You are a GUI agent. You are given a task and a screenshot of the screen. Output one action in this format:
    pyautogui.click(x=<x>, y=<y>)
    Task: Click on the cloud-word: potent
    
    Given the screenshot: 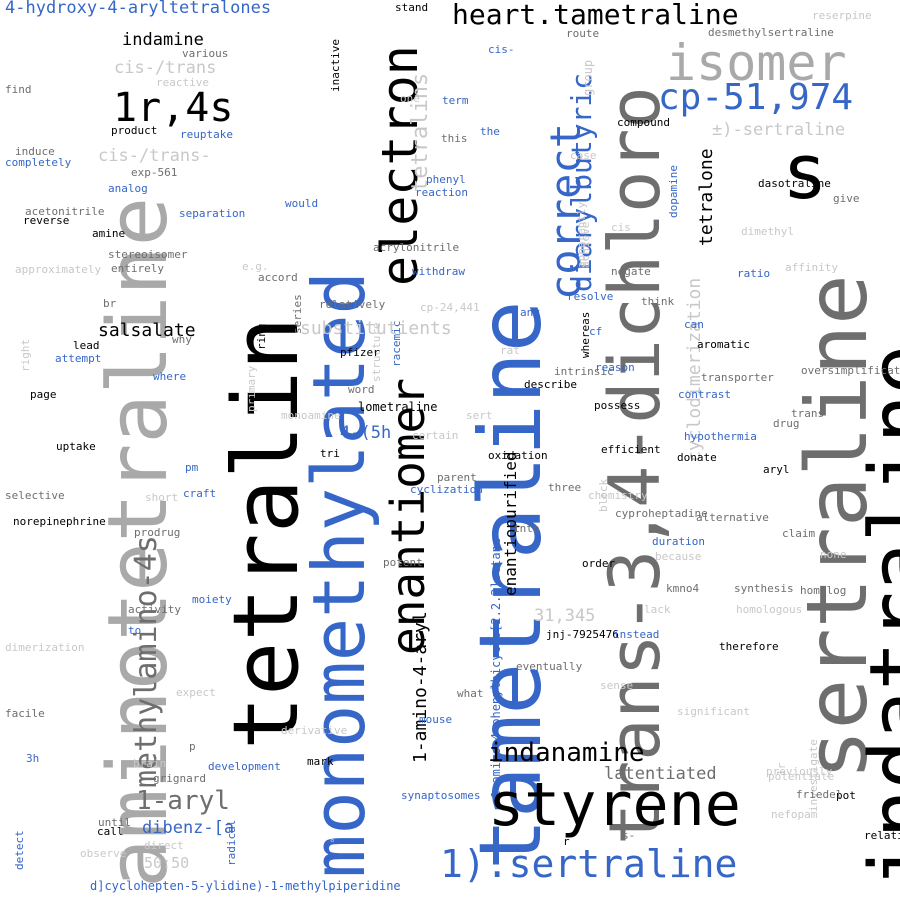 What is the action you would take?
    pyautogui.click(x=403, y=562)
    